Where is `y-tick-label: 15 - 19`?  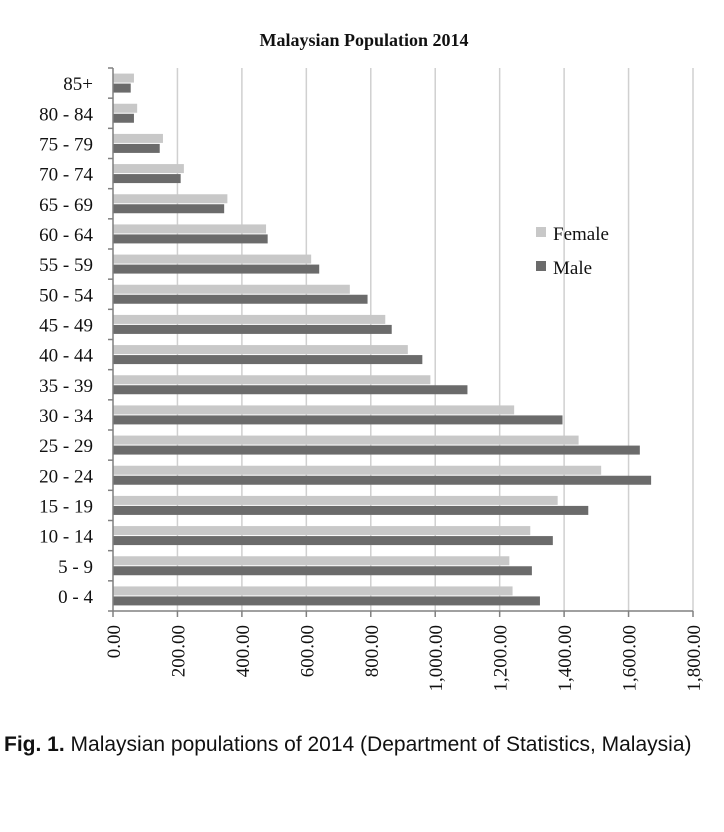
y-tick-label: 15 - 19 is located at coordinates (66, 506).